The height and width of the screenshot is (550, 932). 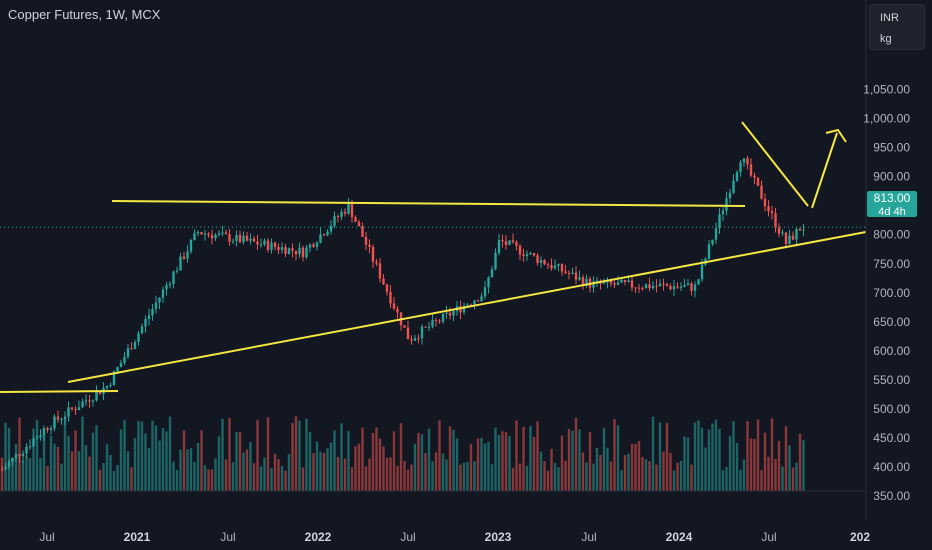 What do you see at coordinates (775, 164) in the screenshot?
I see `descending-trendline` at bounding box center [775, 164].